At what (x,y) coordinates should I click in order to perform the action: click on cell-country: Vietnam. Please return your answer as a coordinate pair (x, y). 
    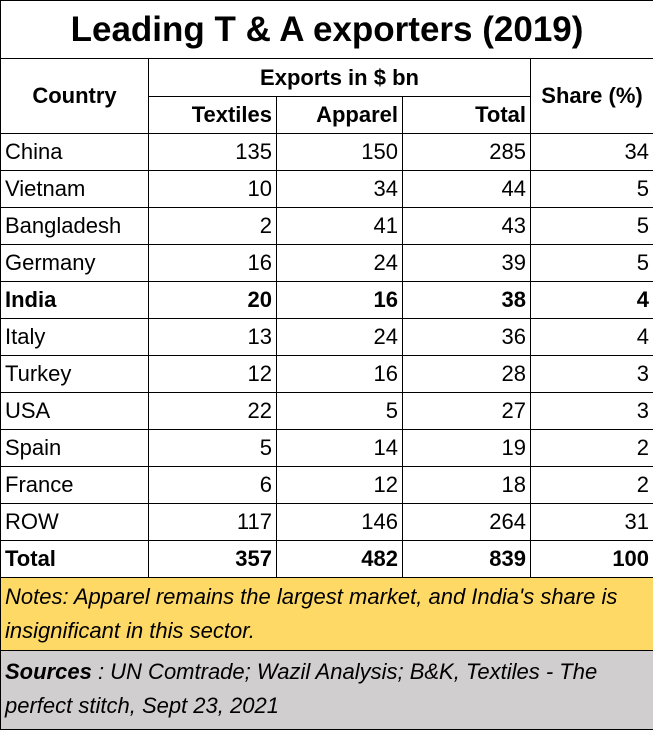
    Looking at the image, I should click on (74, 189).